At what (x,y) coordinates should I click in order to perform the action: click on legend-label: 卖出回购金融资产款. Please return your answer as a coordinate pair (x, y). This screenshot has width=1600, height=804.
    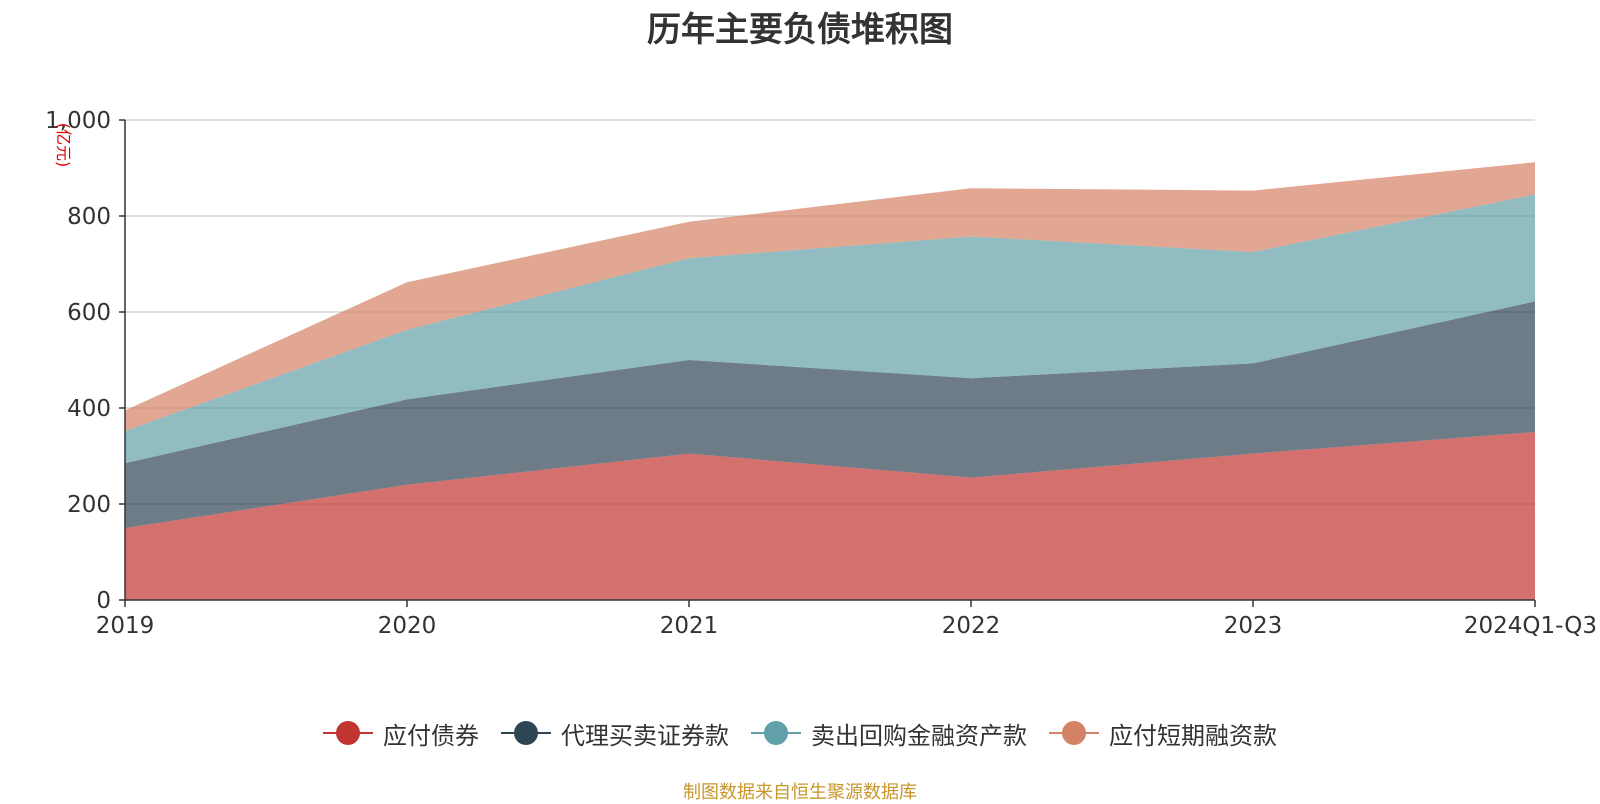
    Looking at the image, I should click on (919, 735).